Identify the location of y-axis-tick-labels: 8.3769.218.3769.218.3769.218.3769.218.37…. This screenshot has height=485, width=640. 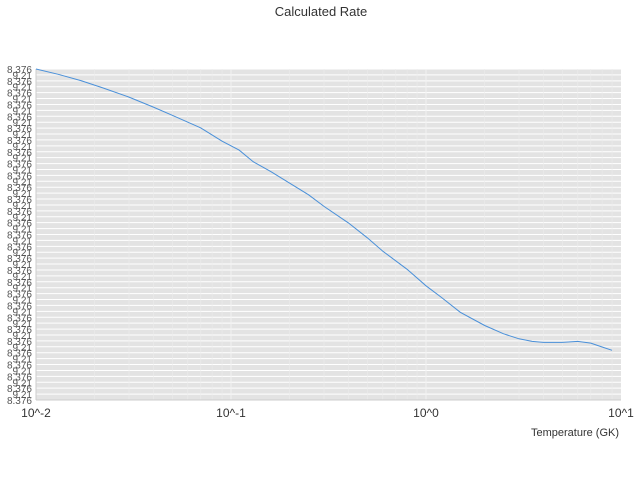
(19, 236).